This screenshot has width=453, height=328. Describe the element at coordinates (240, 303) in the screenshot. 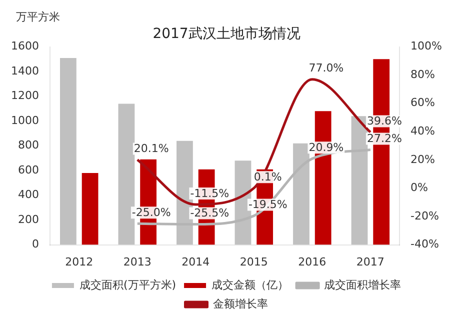

I see `legend-label: 金额增长率` at that location.